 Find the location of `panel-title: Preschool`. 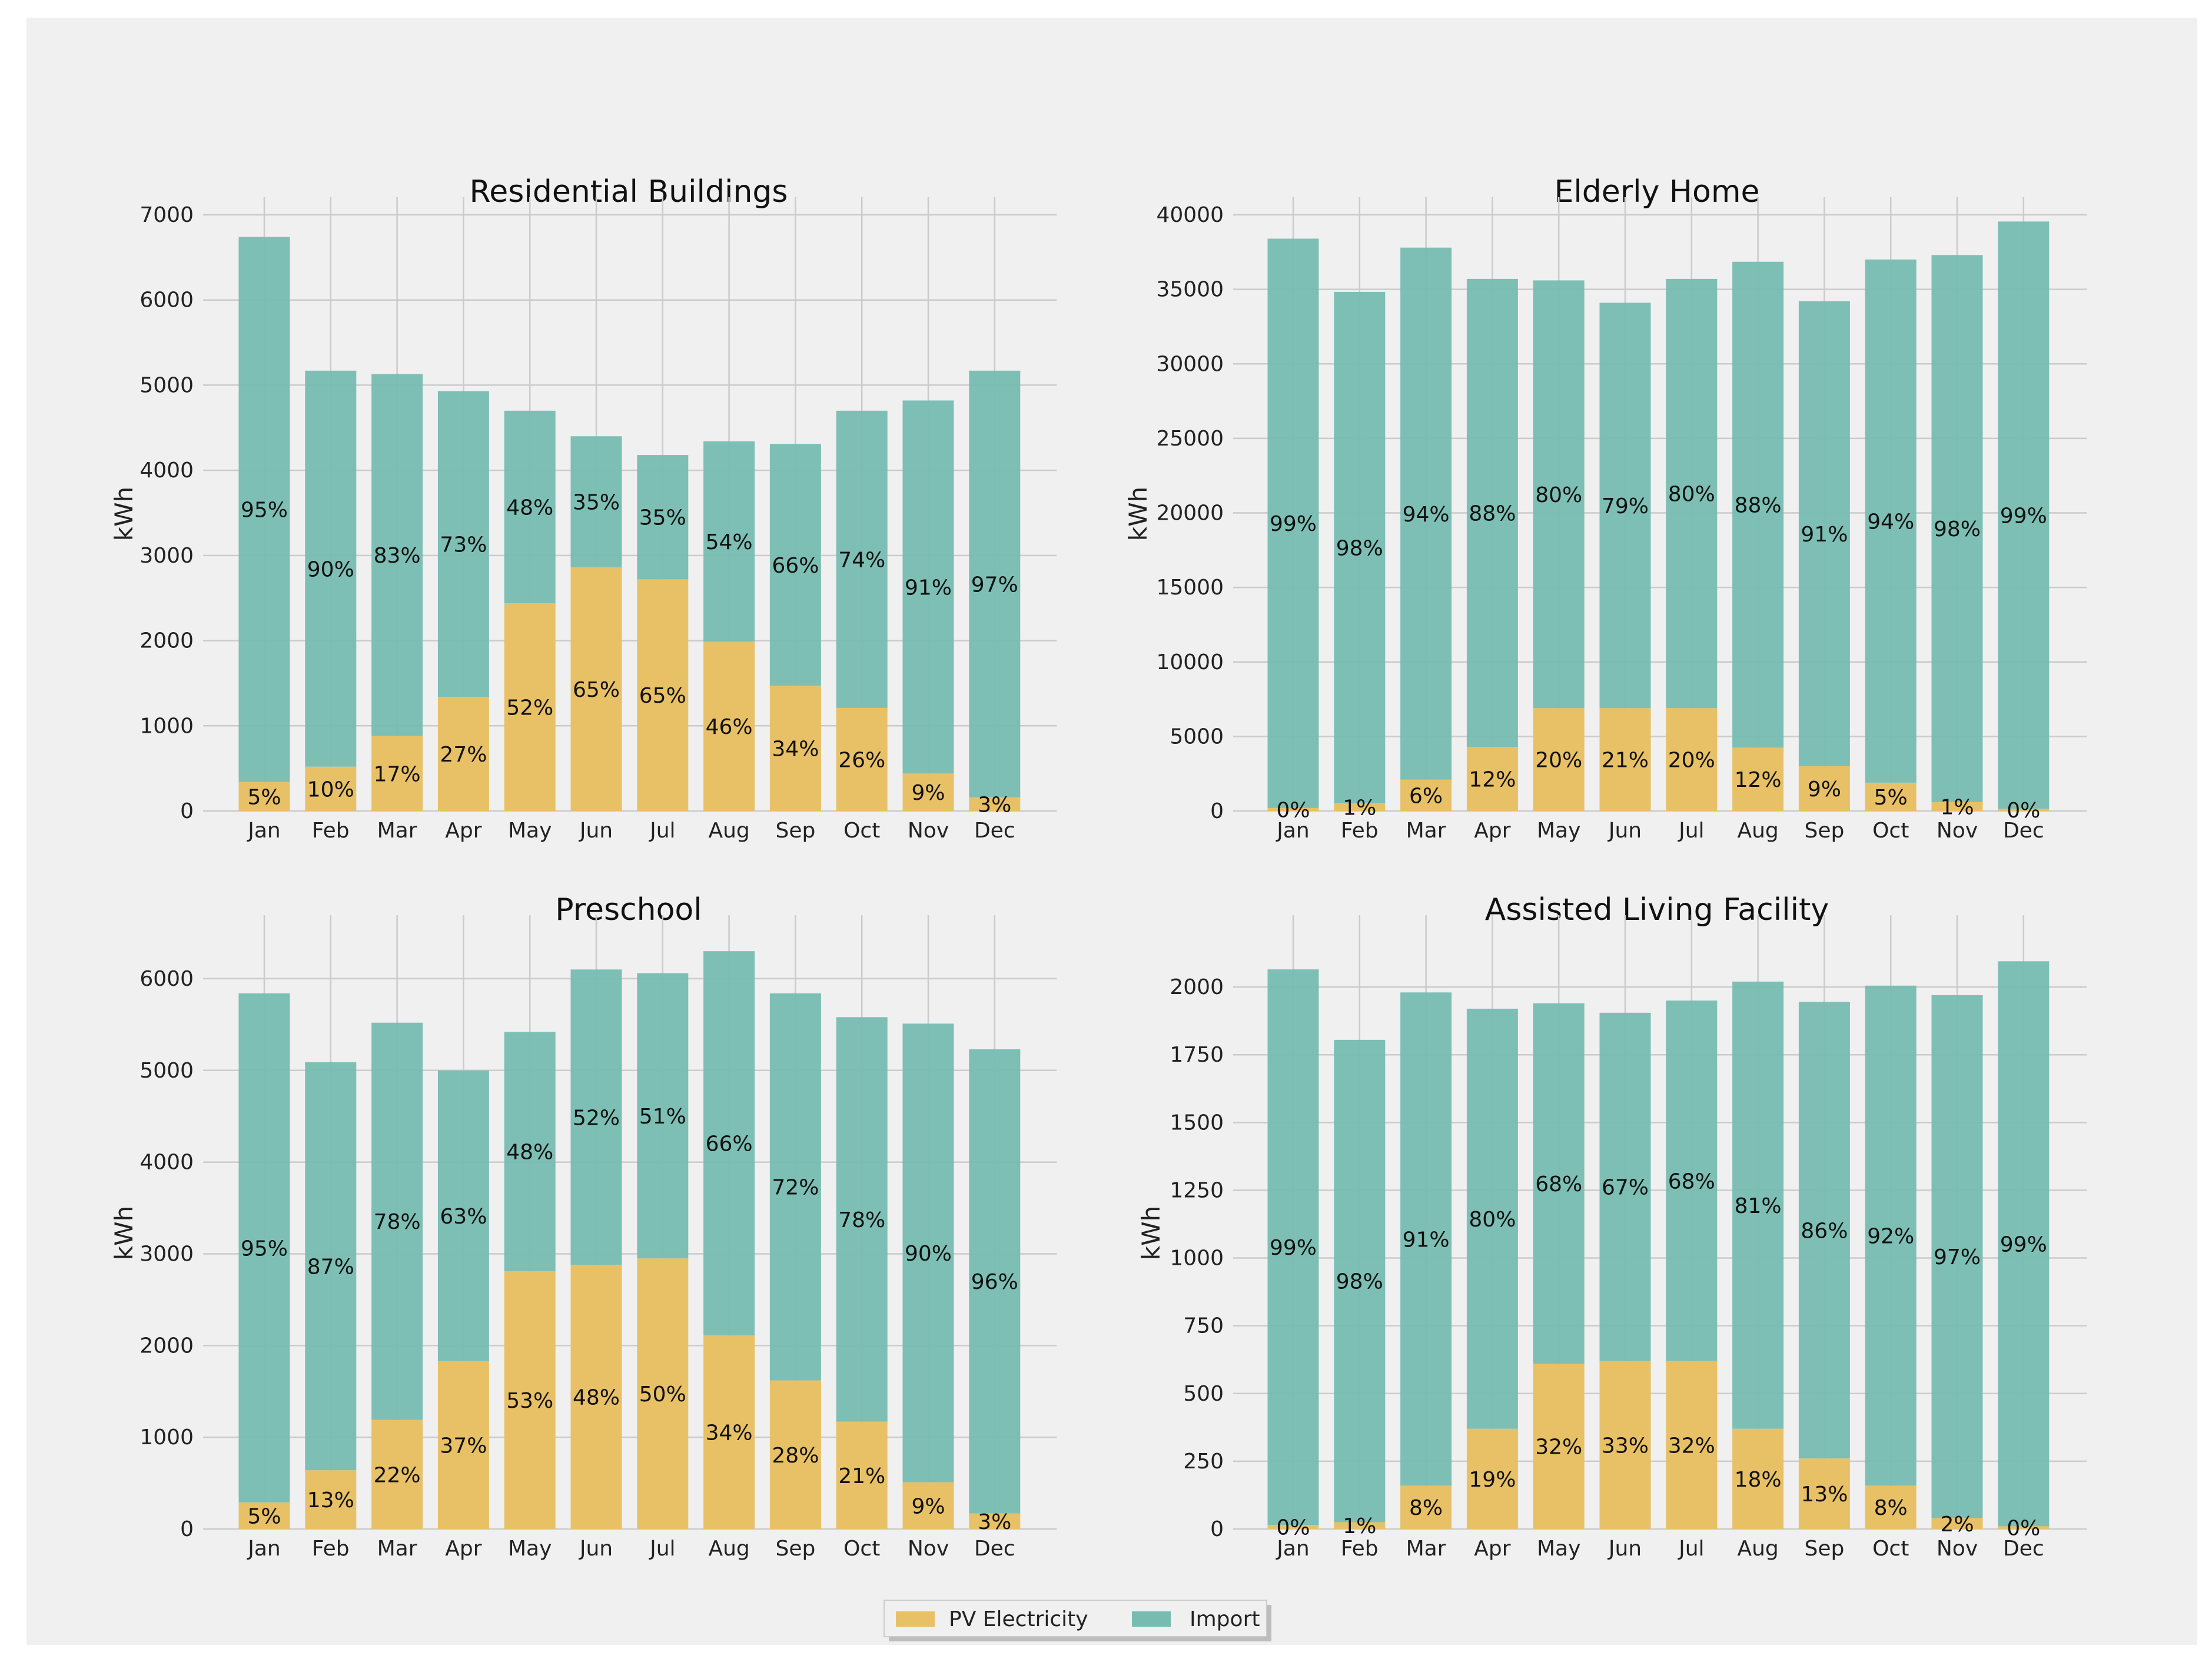

panel-title: Preschool is located at coordinates (628, 910).